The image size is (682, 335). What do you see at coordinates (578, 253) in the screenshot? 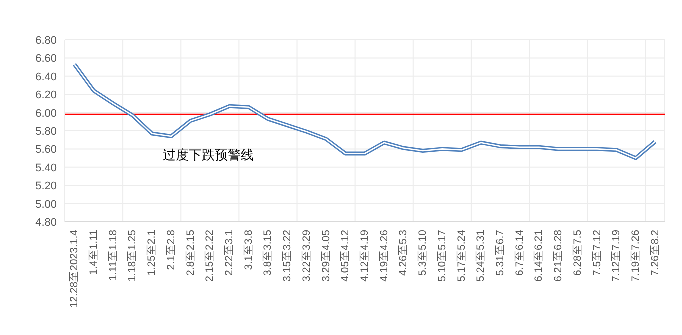
I see `x-tick-label: 6.28至7.5` at bounding box center [578, 253].